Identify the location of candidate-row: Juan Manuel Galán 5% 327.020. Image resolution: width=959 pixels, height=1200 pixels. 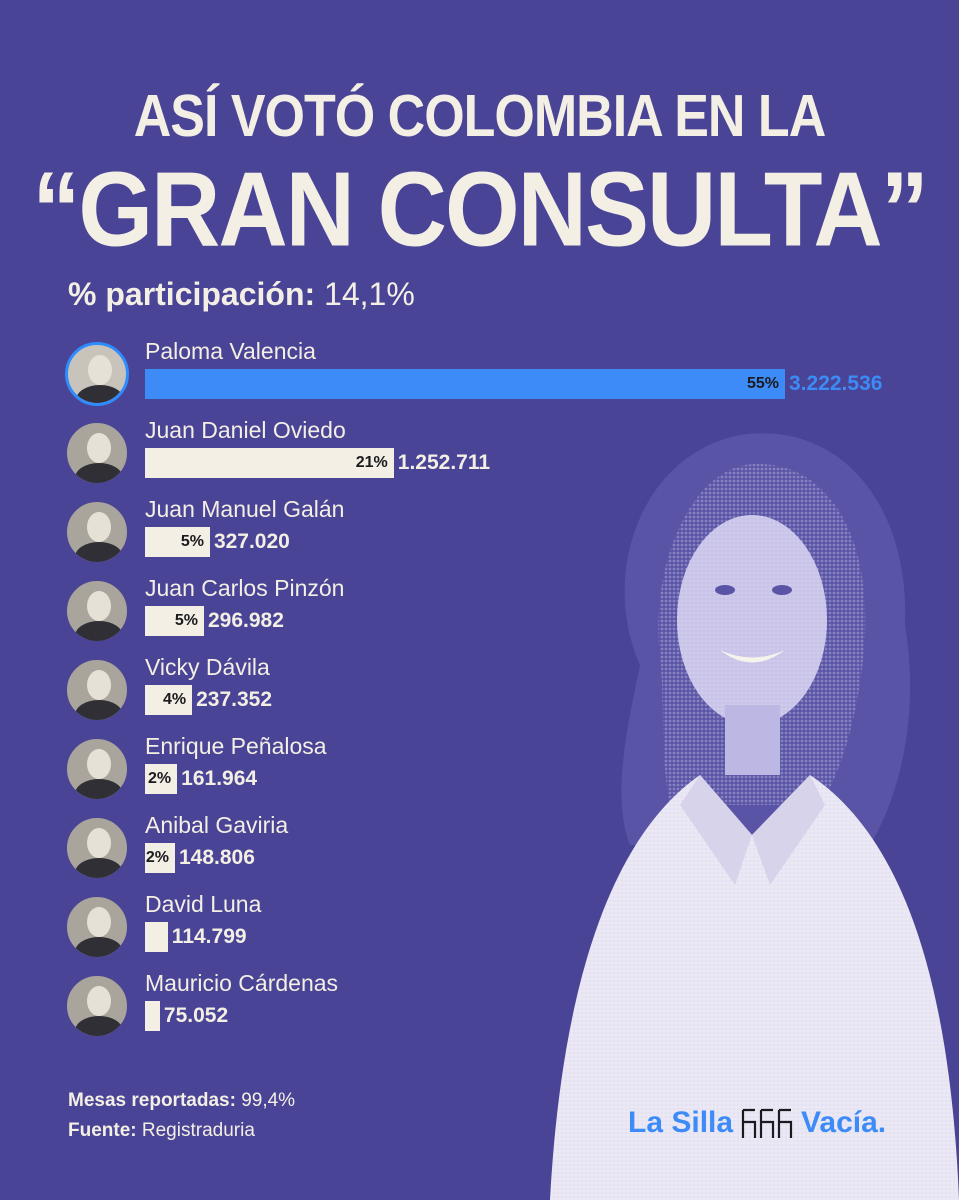
(495, 531).